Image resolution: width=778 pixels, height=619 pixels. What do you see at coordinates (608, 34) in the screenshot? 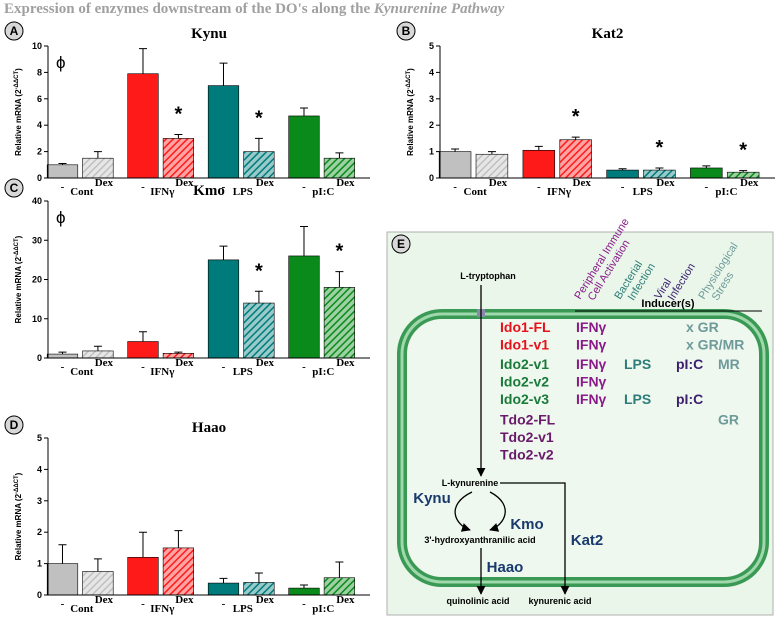
I see `panel-title: Kat2` at bounding box center [608, 34].